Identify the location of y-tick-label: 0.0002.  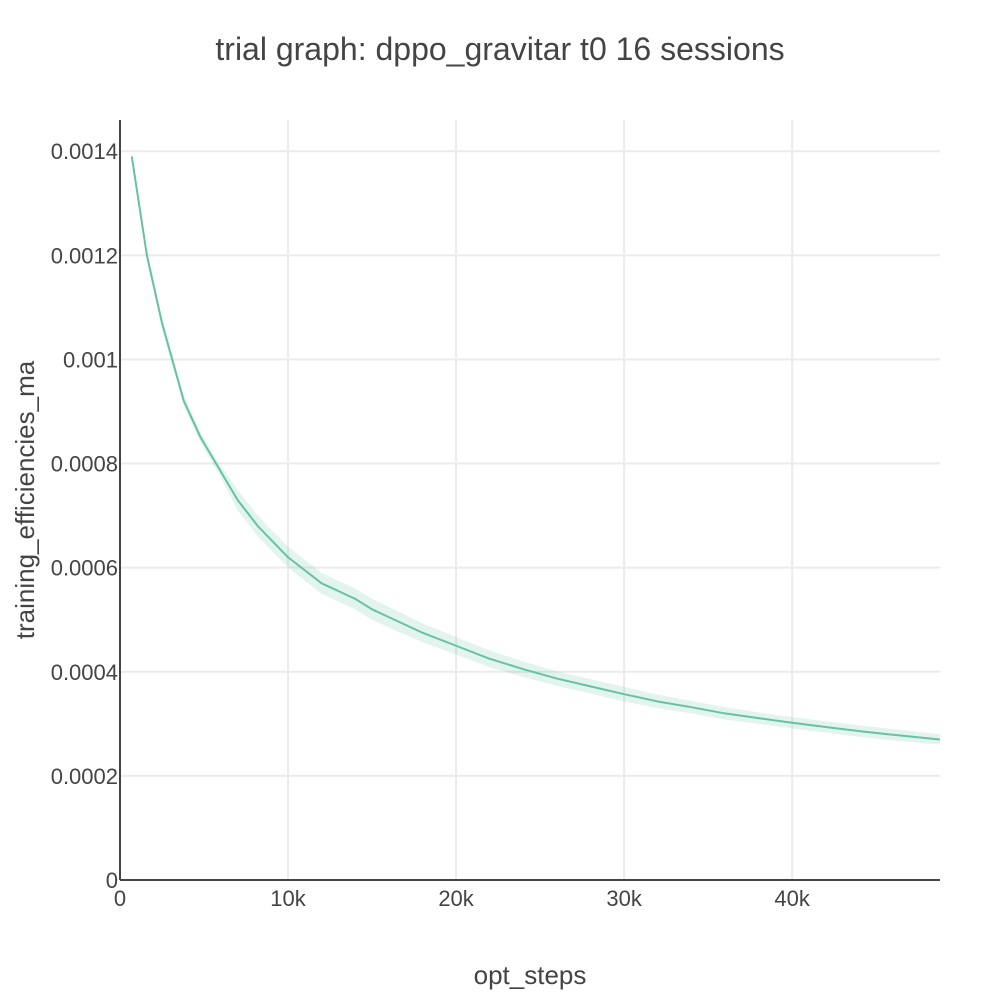
(84, 776).